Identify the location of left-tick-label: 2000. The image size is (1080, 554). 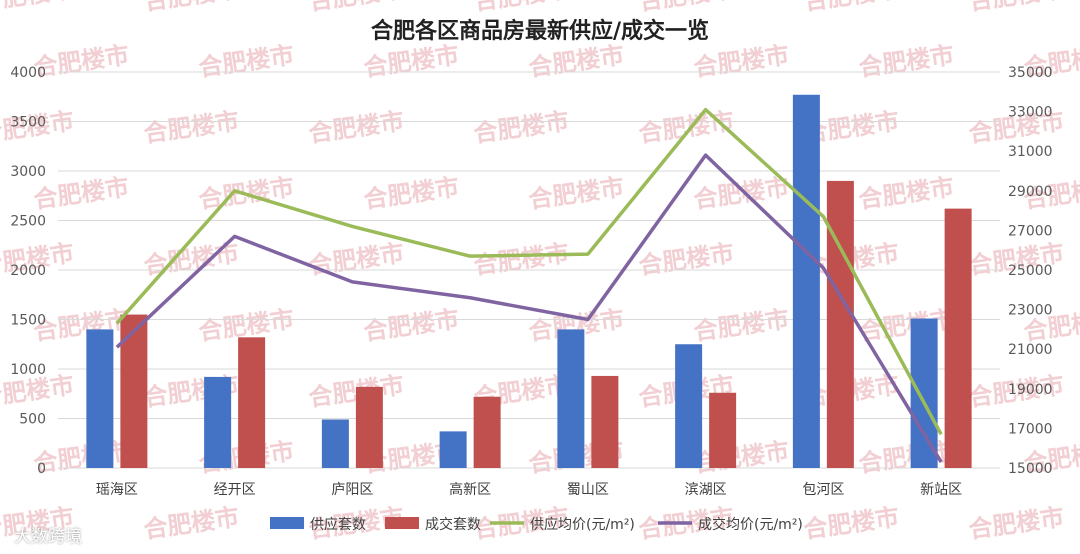
(28, 271).